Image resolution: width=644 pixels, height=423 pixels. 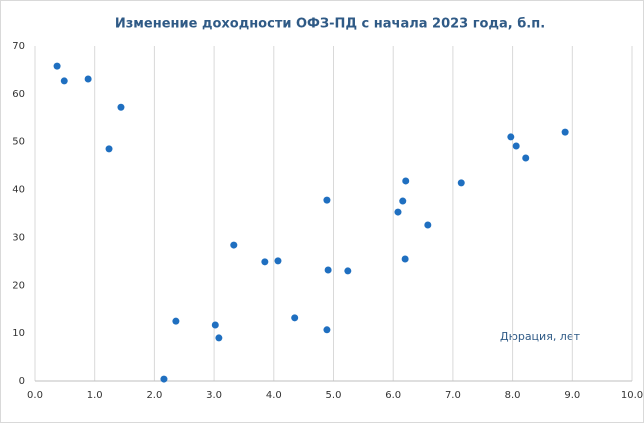 What do you see at coordinates (572, 395) in the screenshot?
I see `x-tick-label: 9.0` at bounding box center [572, 395].